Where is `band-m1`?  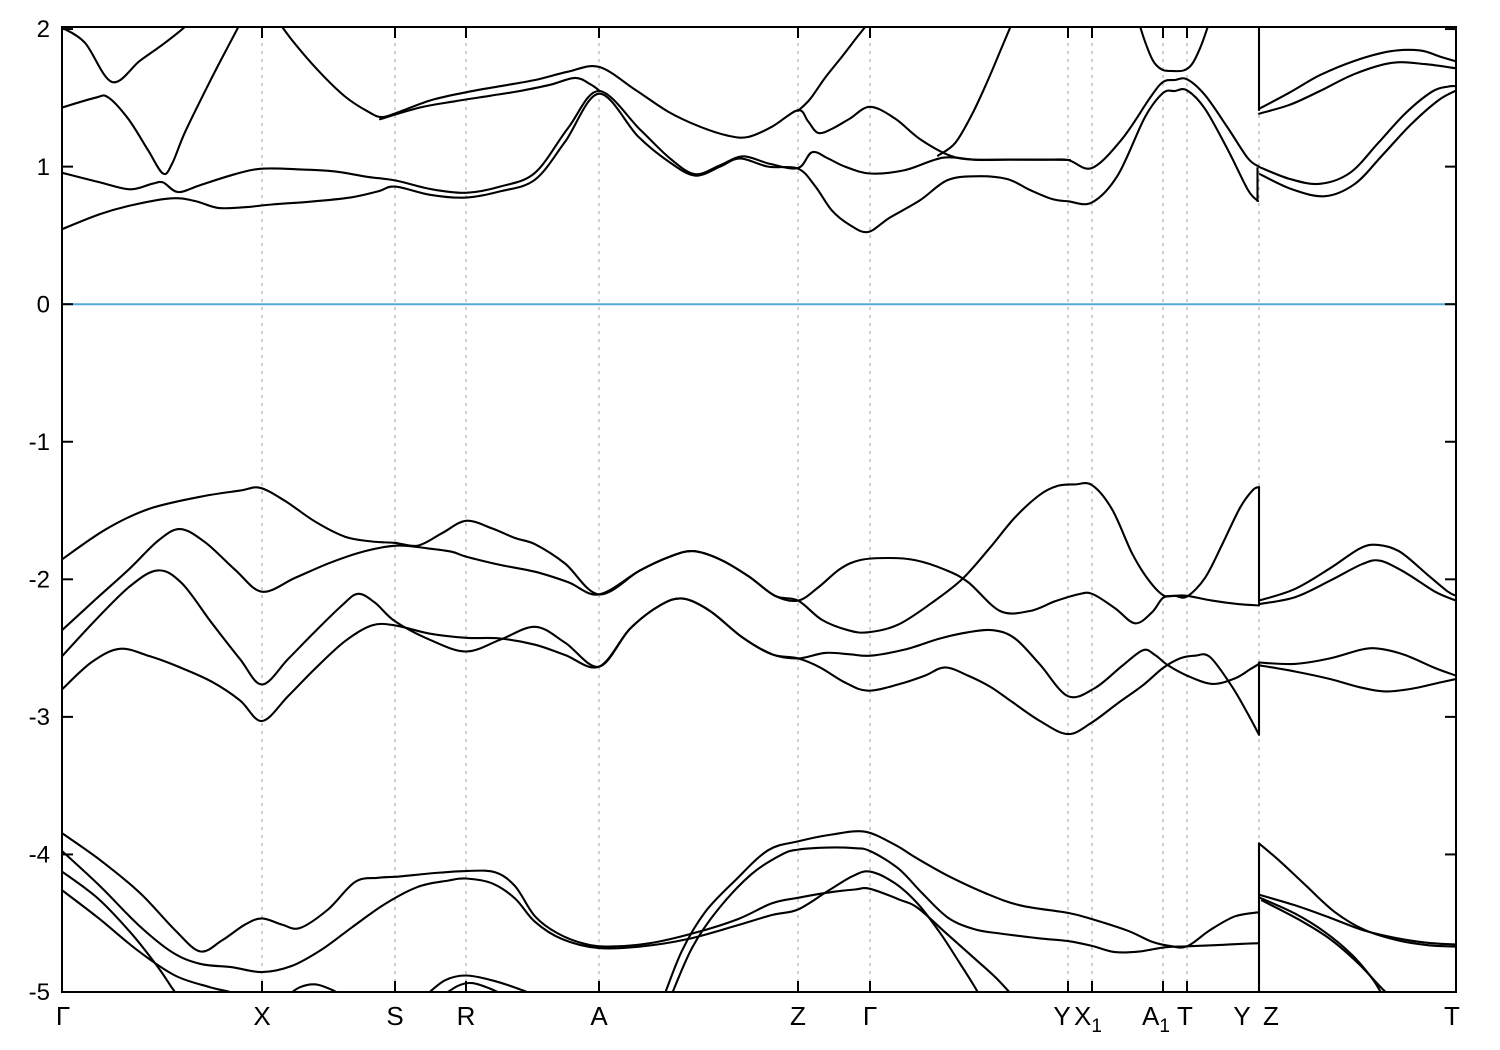
band-m1 is located at coordinates (661, 555).